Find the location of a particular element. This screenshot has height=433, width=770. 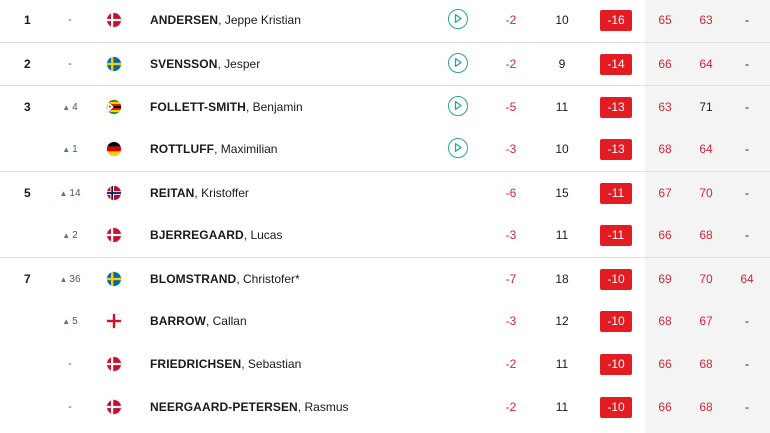

round-3-score: 64 is located at coordinates (747, 279).